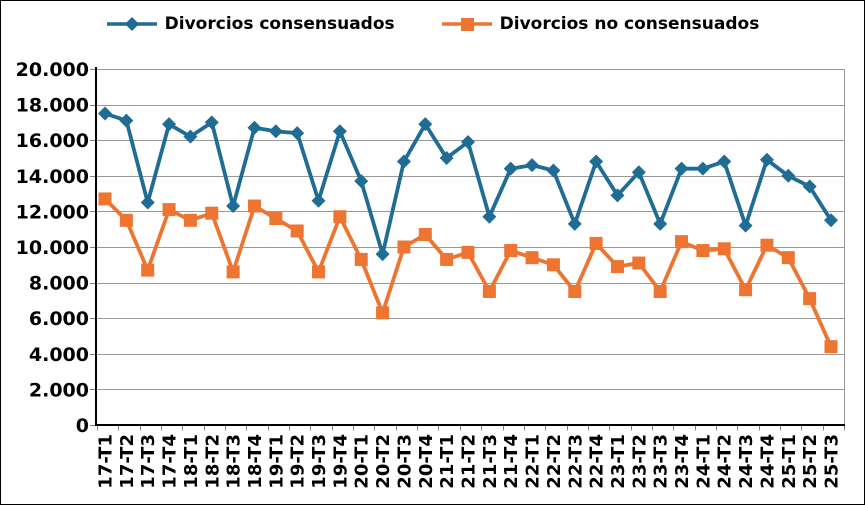 The image size is (865, 505). Describe the element at coordinates (554, 461) in the screenshot. I see `x-axis-label: 22-T2` at that location.